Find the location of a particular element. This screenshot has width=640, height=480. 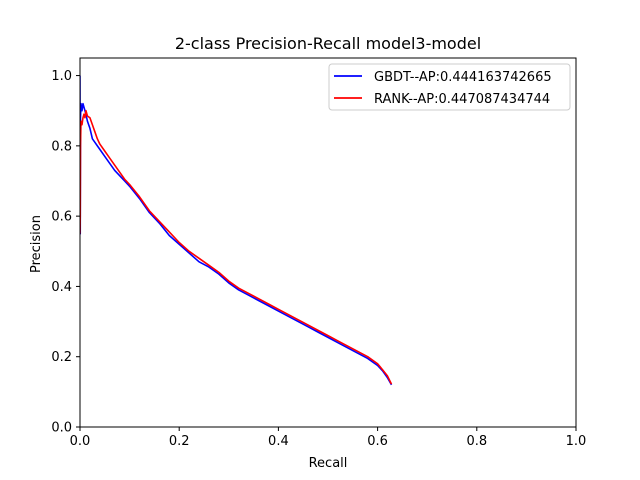

y-tick-label: 0.6 is located at coordinates (61, 217).